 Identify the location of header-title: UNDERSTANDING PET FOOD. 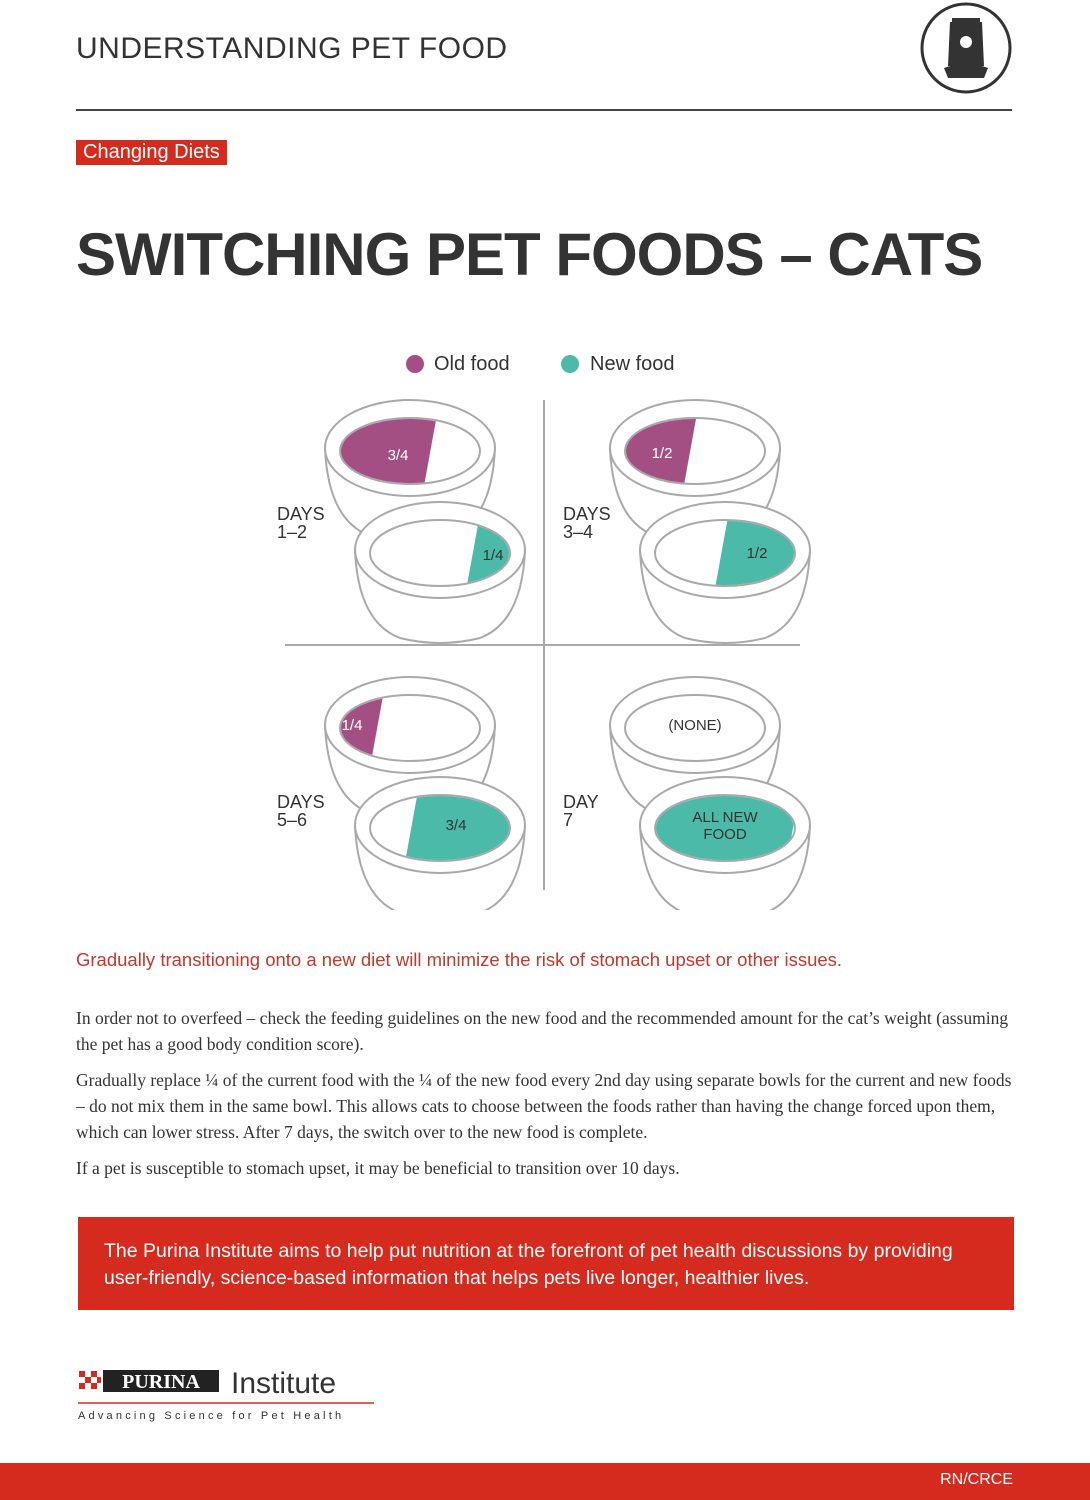
(292, 48).